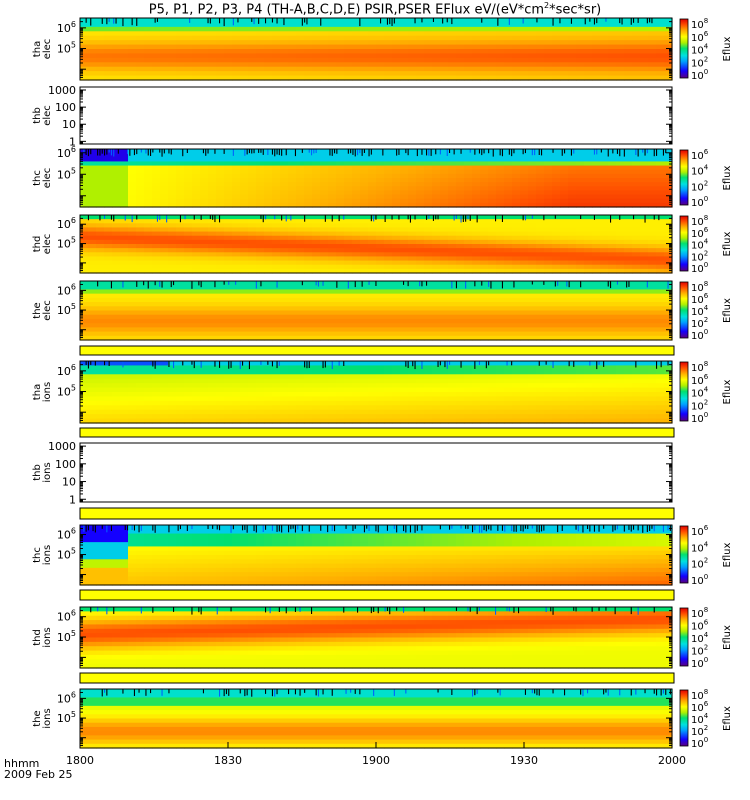  What do you see at coordinates (672, 760) in the screenshot?
I see `time-tick-label: 2000` at bounding box center [672, 760].